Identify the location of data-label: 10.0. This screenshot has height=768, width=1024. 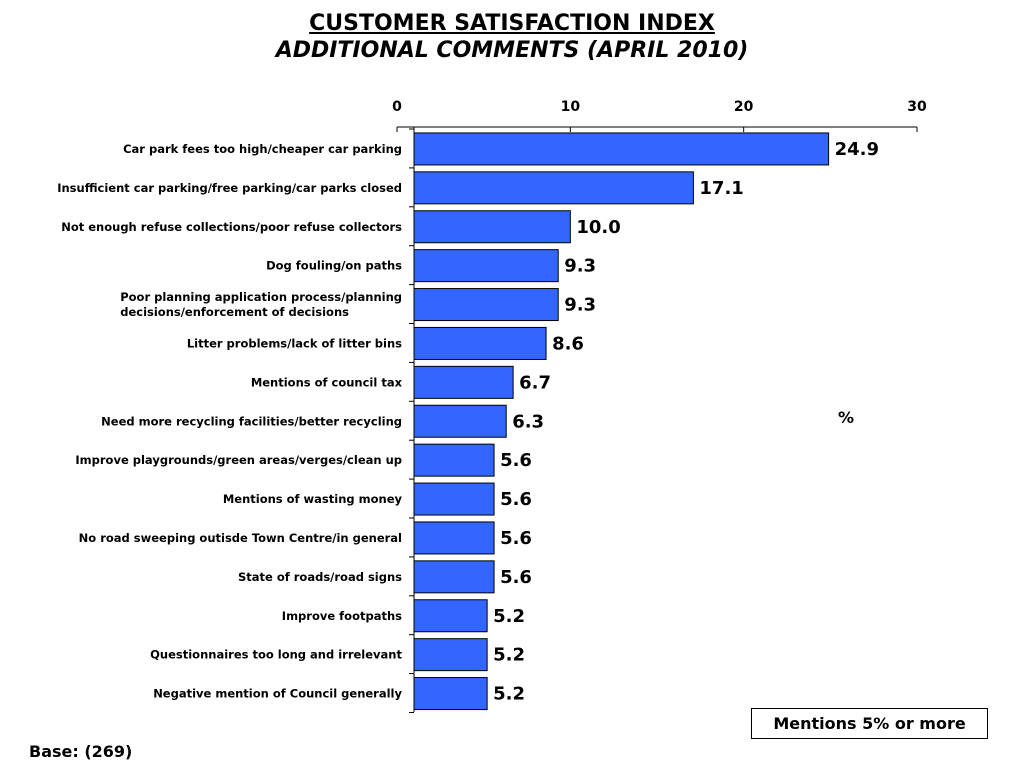
(598, 227).